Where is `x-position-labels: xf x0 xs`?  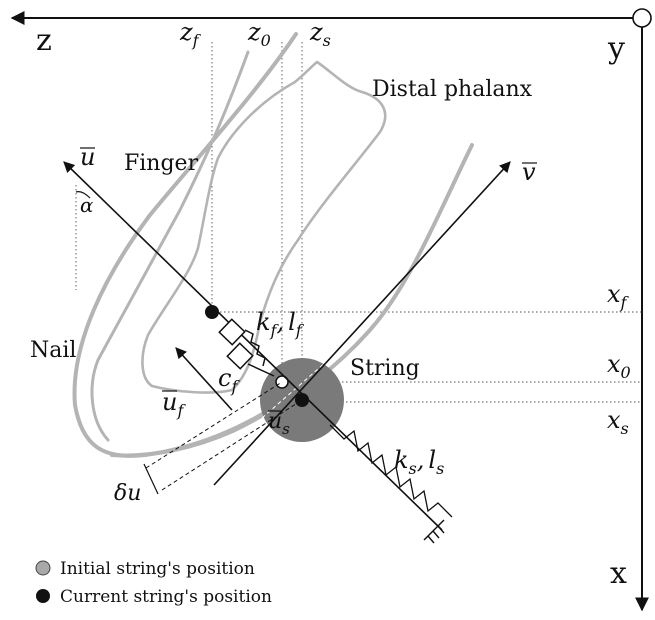 x-position-labels: xf x0 xs is located at coordinates (619, 359).